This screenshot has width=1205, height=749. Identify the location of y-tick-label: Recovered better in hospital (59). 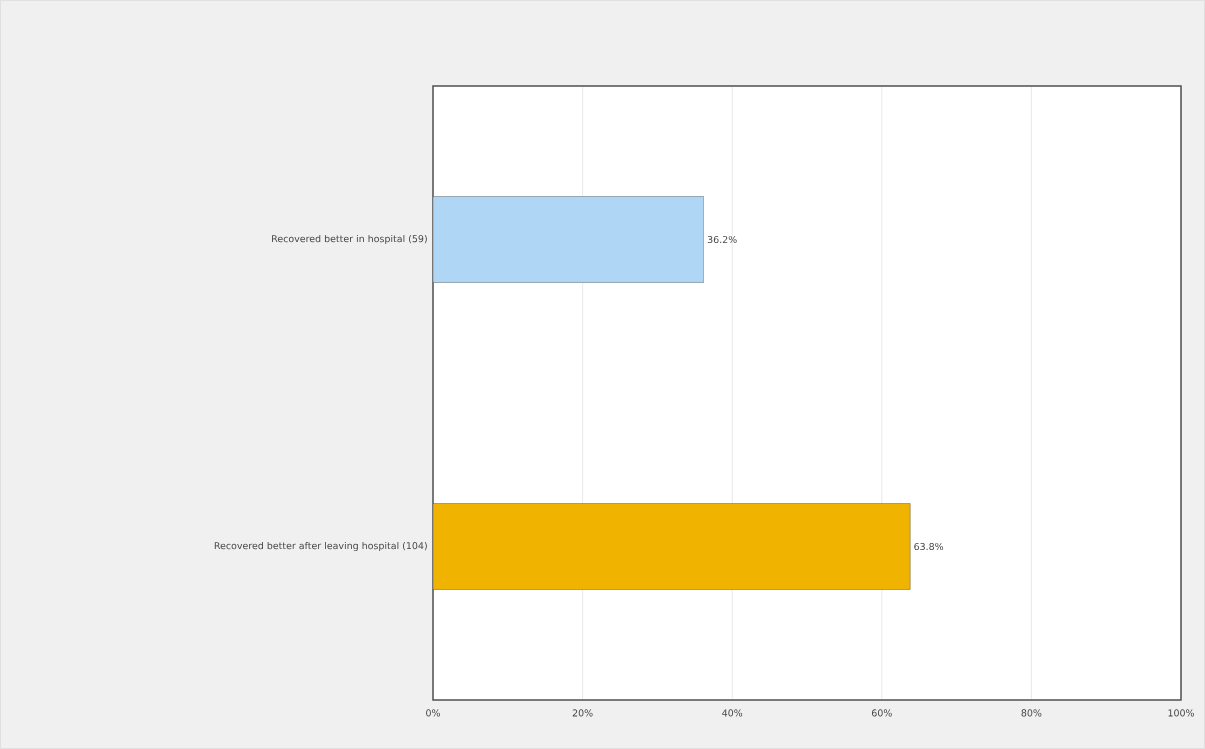
(349, 239).